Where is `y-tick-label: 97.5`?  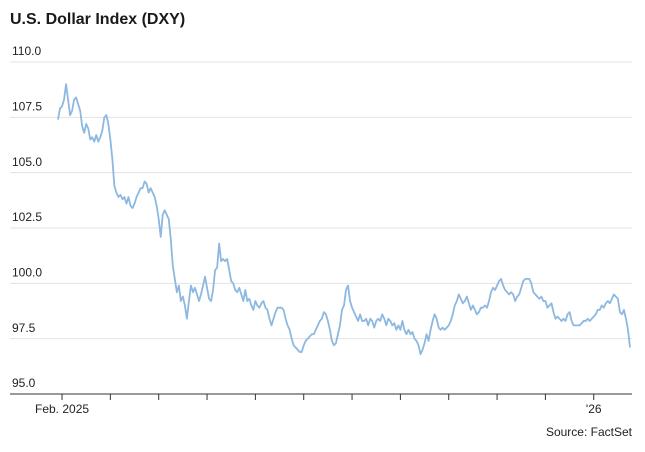
y-tick-label: 97.5 is located at coordinates (24, 328).